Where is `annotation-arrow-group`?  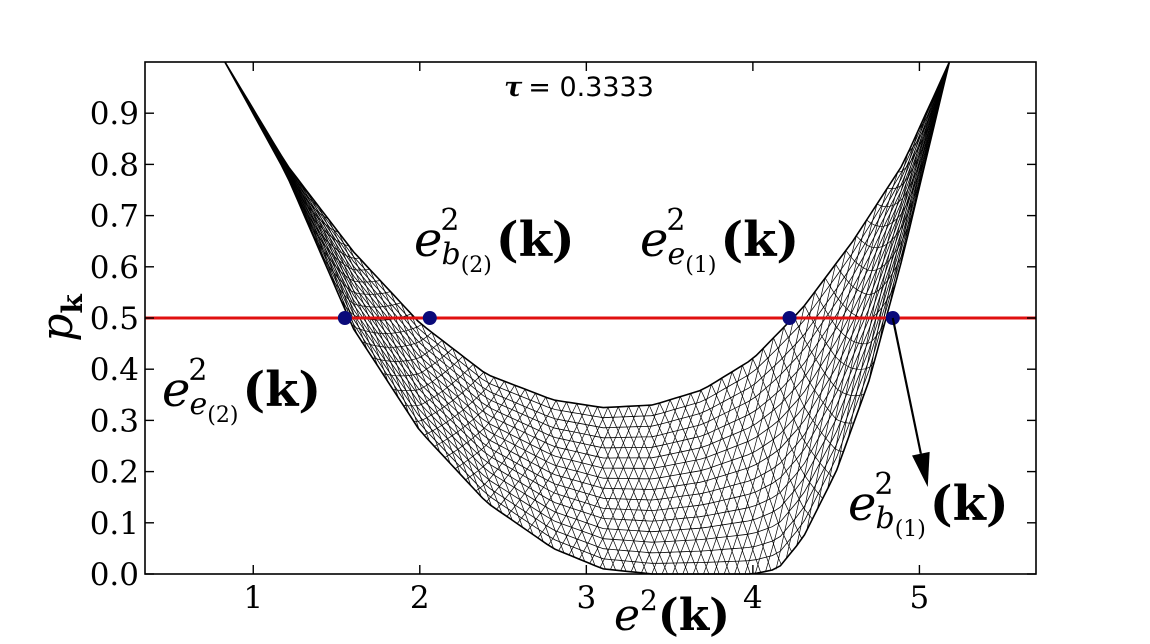 annotation-arrow-group is located at coordinates (910, 402).